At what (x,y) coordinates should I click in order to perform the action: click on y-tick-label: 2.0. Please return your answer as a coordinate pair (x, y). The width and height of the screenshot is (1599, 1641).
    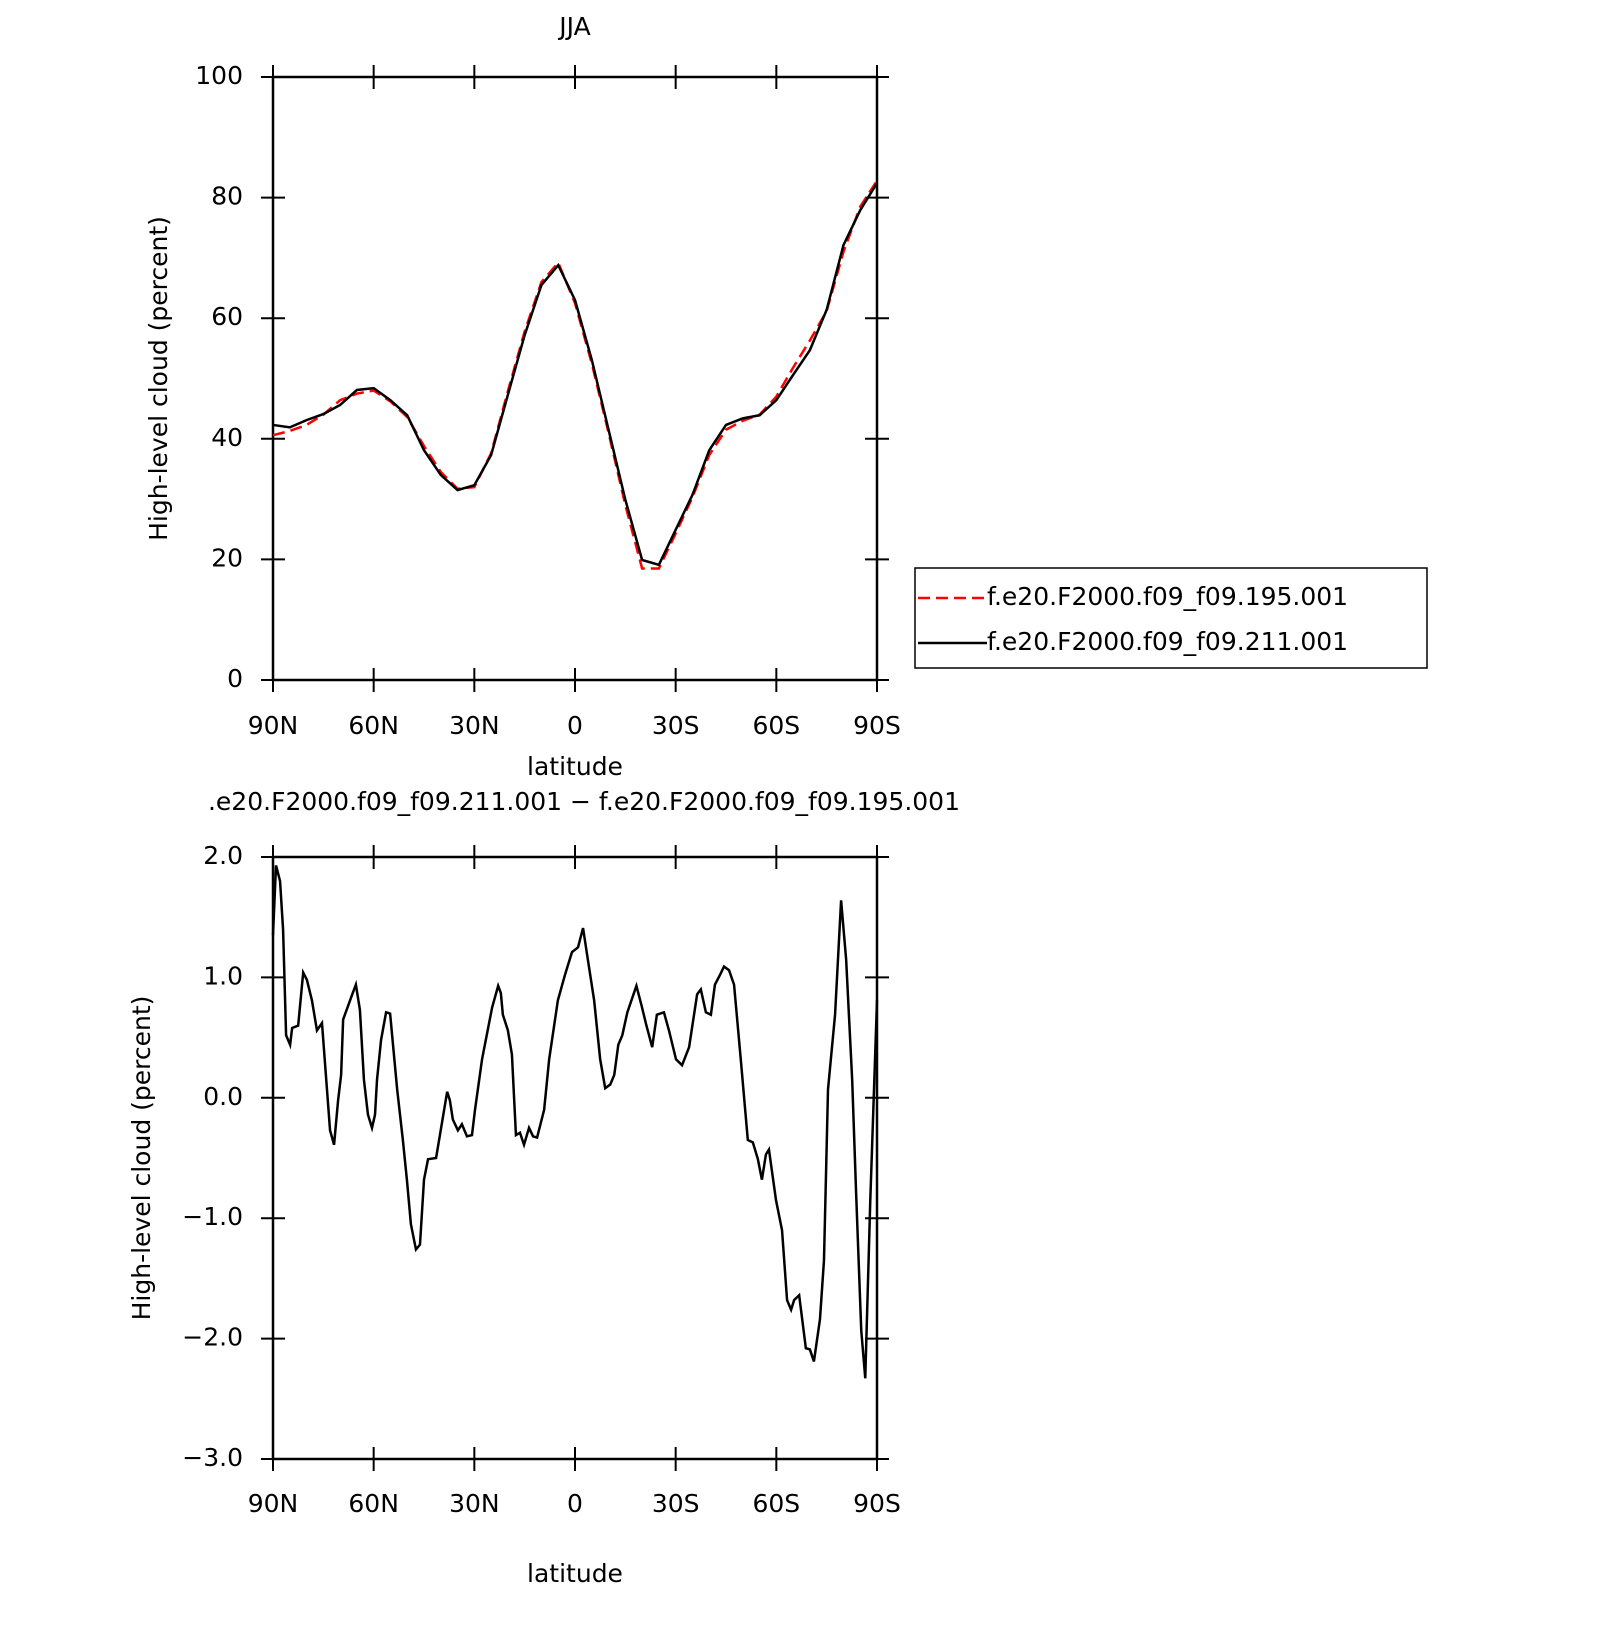
    Looking at the image, I should click on (223, 855).